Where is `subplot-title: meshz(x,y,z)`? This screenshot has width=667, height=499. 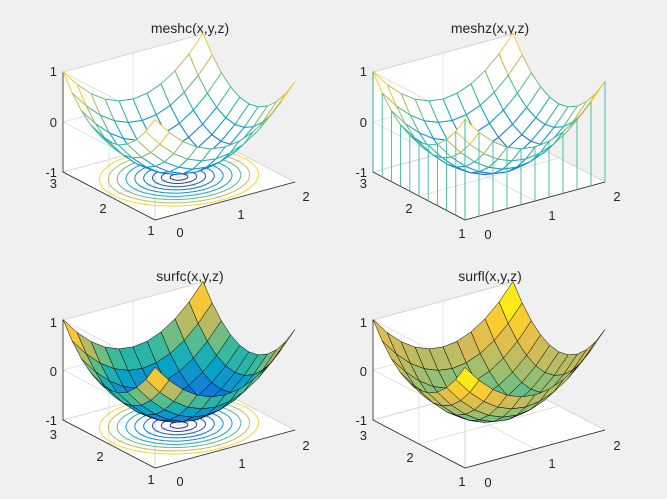 subplot-title: meshz(x,y,z) is located at coordinates (490, 28).